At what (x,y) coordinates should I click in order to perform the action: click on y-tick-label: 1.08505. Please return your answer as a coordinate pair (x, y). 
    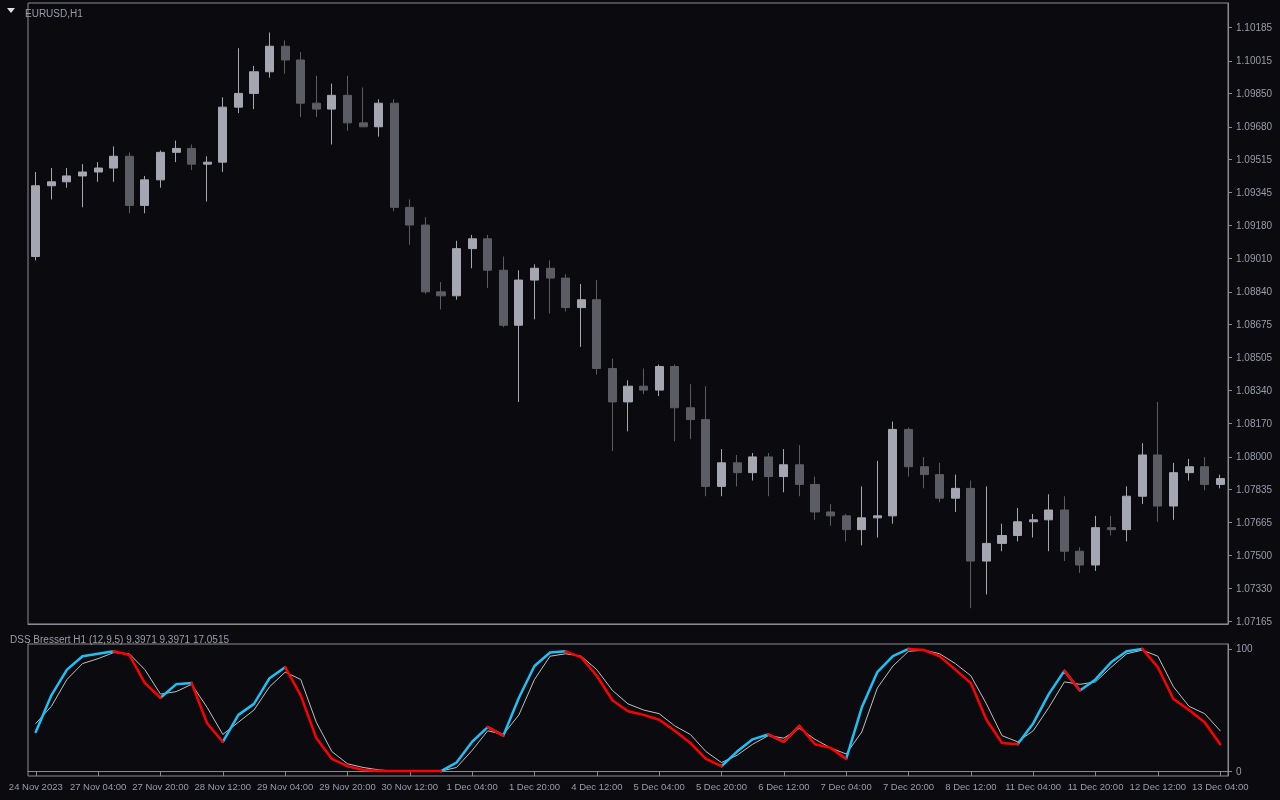
    Looking at the image, I should click on (1254, 358).